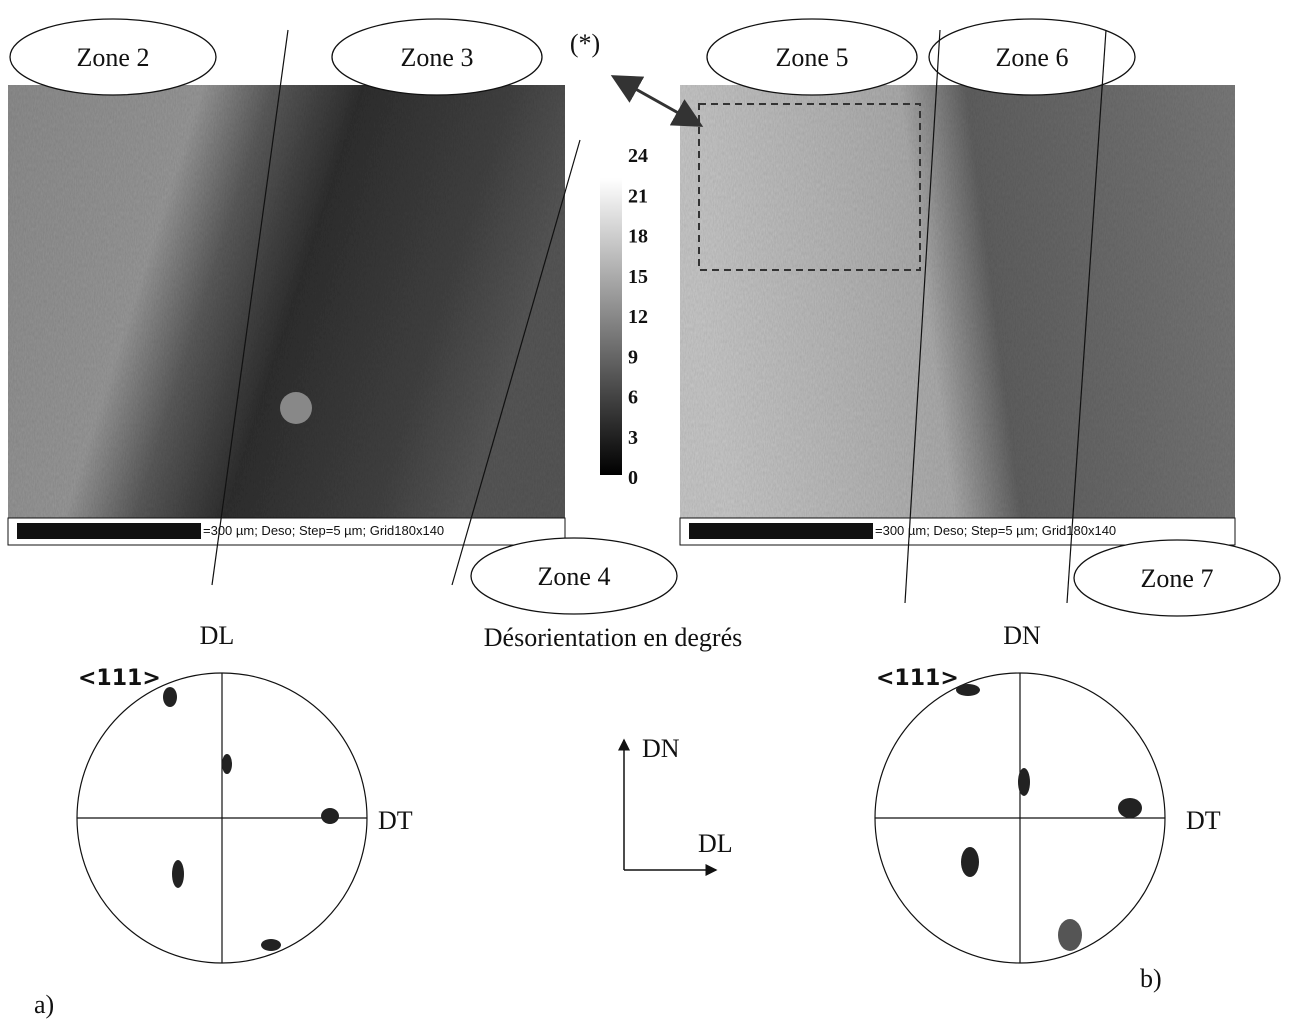 This screenshot has width=1290, height=1029. I want to click on selection-box, so click(809, 187).